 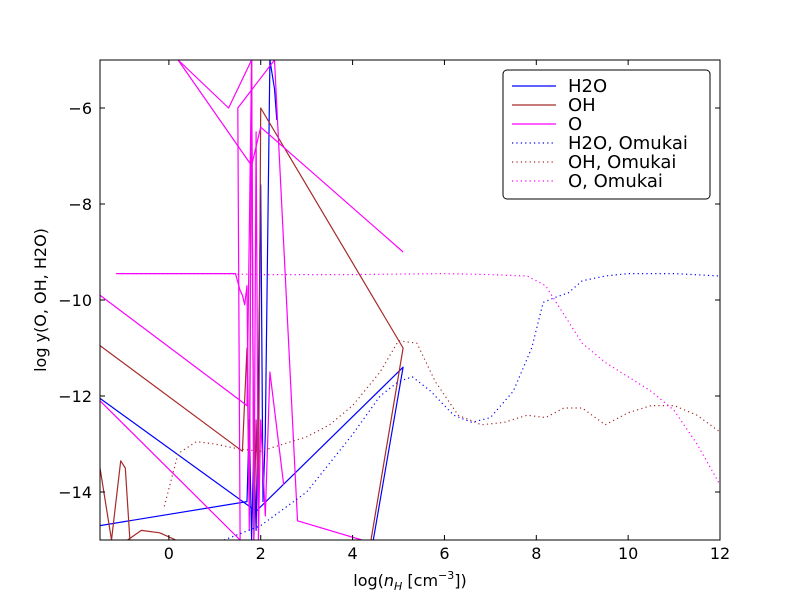 I want to click on y-tick-label: −6, so click(x=80, y=108).